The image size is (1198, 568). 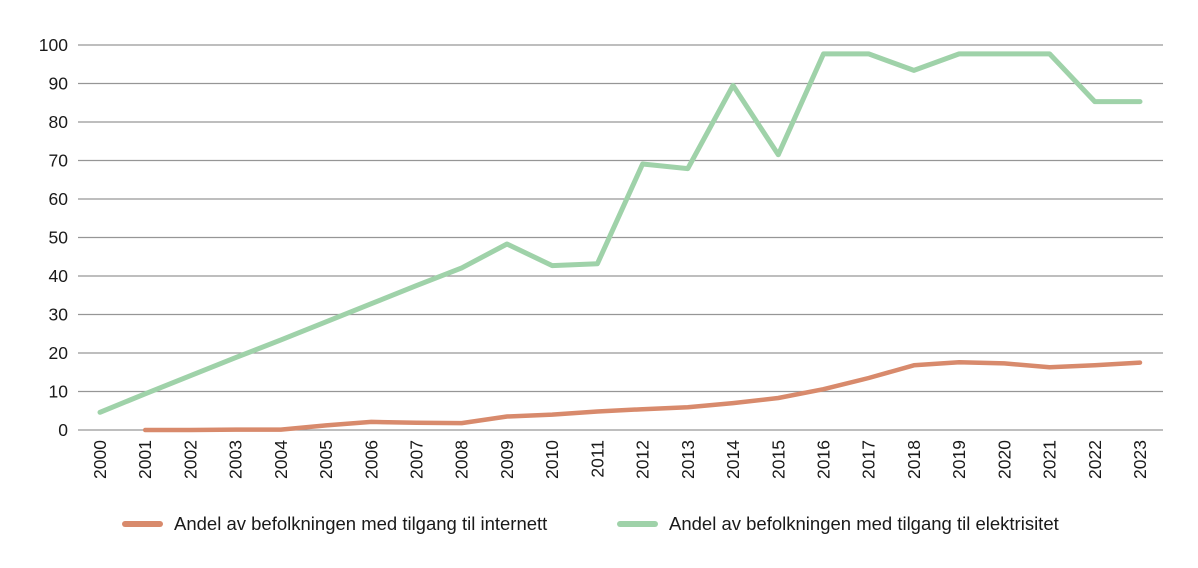 I want to click on x-axis-tick-label: 2021, so click(x=1050, y=459).